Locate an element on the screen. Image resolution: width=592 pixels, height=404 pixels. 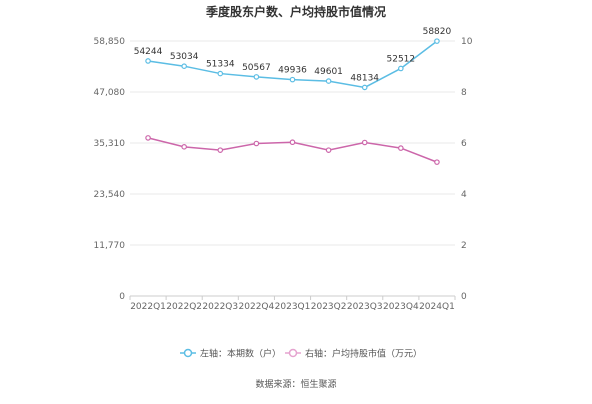
data-label: 54244 is located at coordinates (148, 52).